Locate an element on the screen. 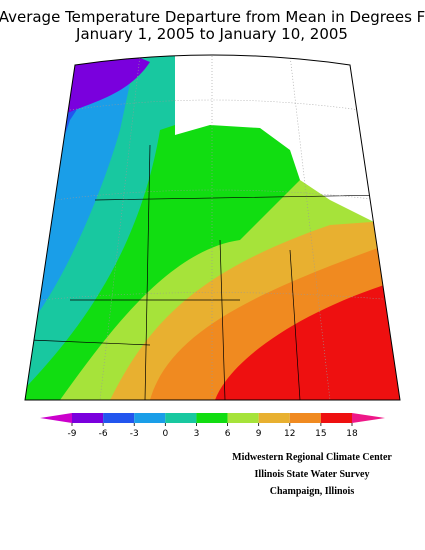 The height and width of the screenshot is (550, 425). colorbar: -9 -6 -3 0 3 6 9 12 15 18 is located at coordinates (212, 426).